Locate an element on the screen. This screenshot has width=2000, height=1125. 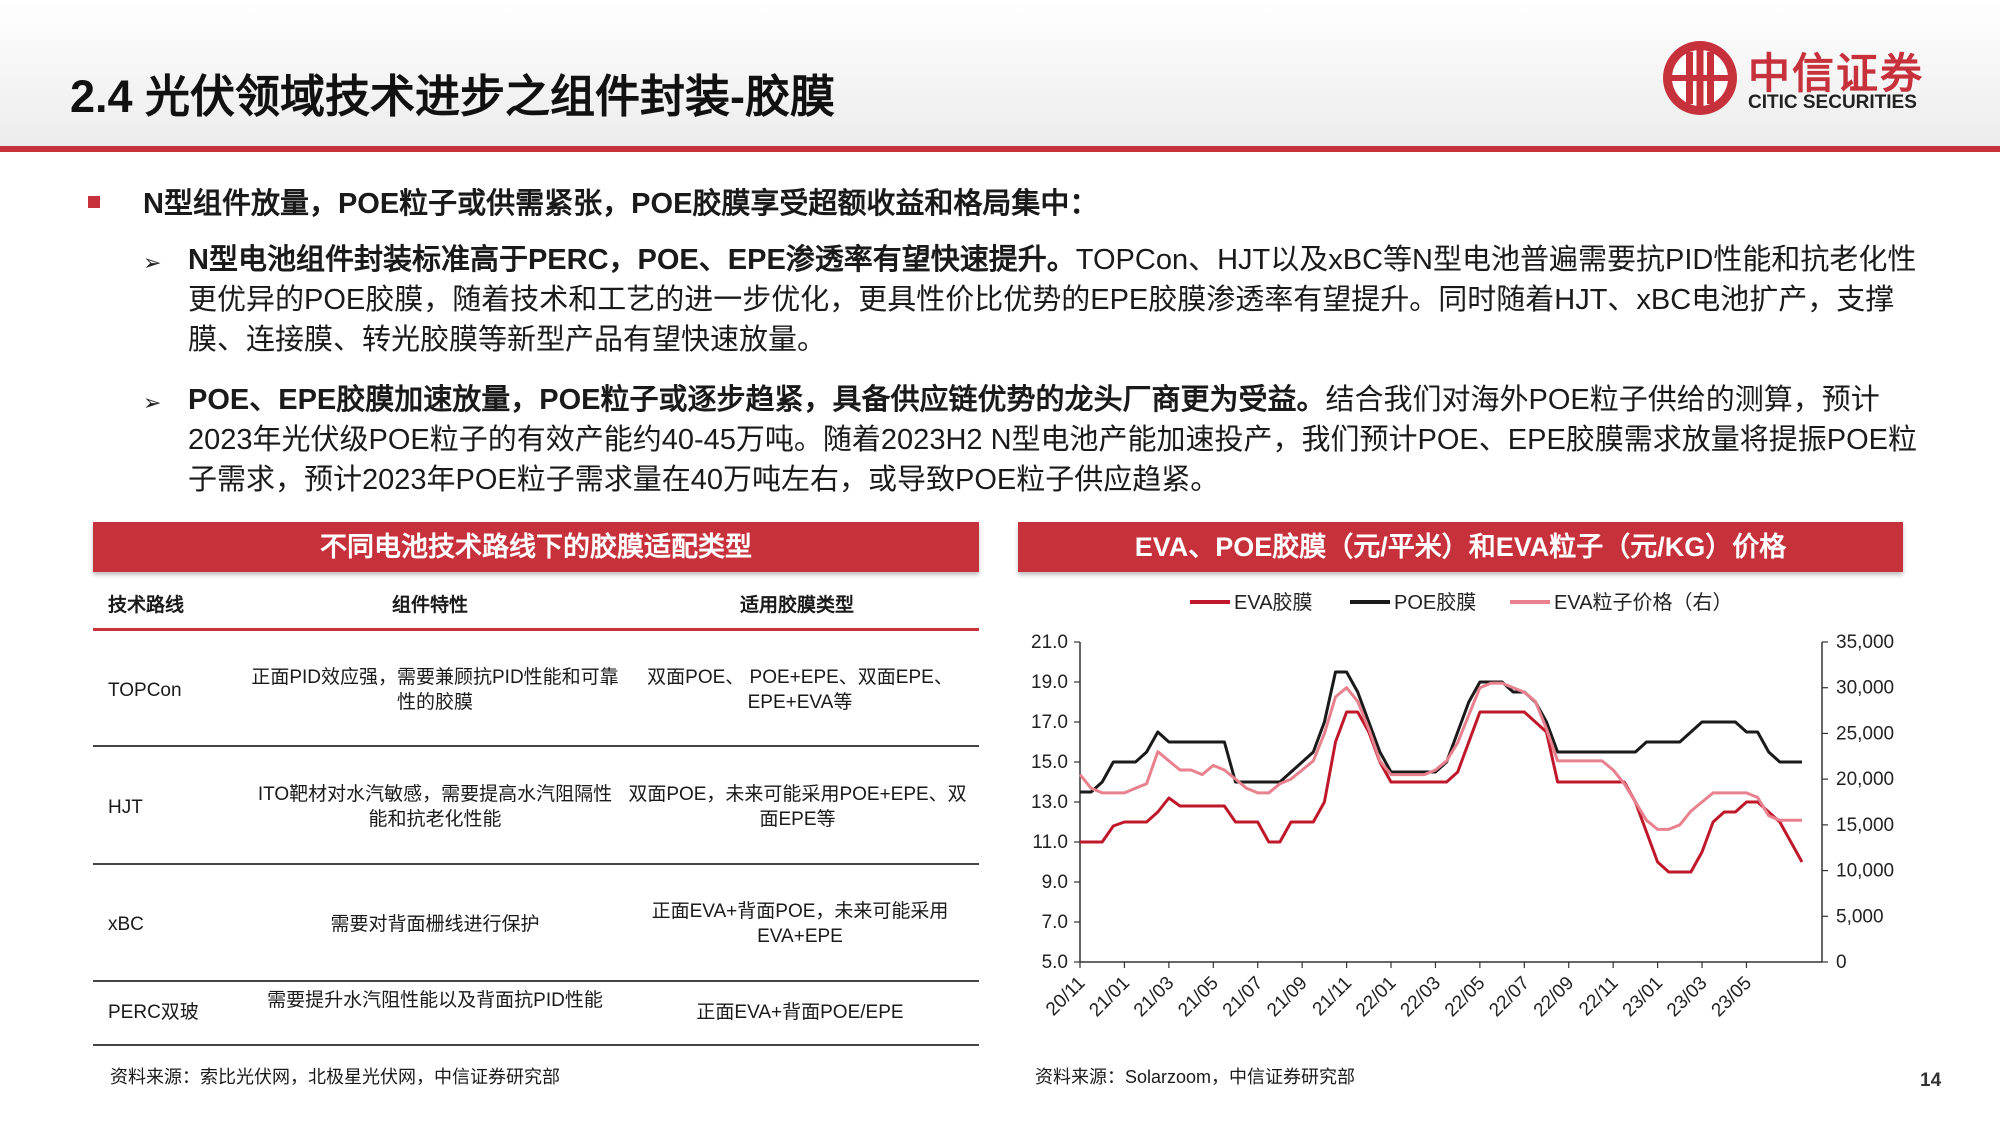
x-tick-label: 22/03 is located at coordinates (1421, 997).